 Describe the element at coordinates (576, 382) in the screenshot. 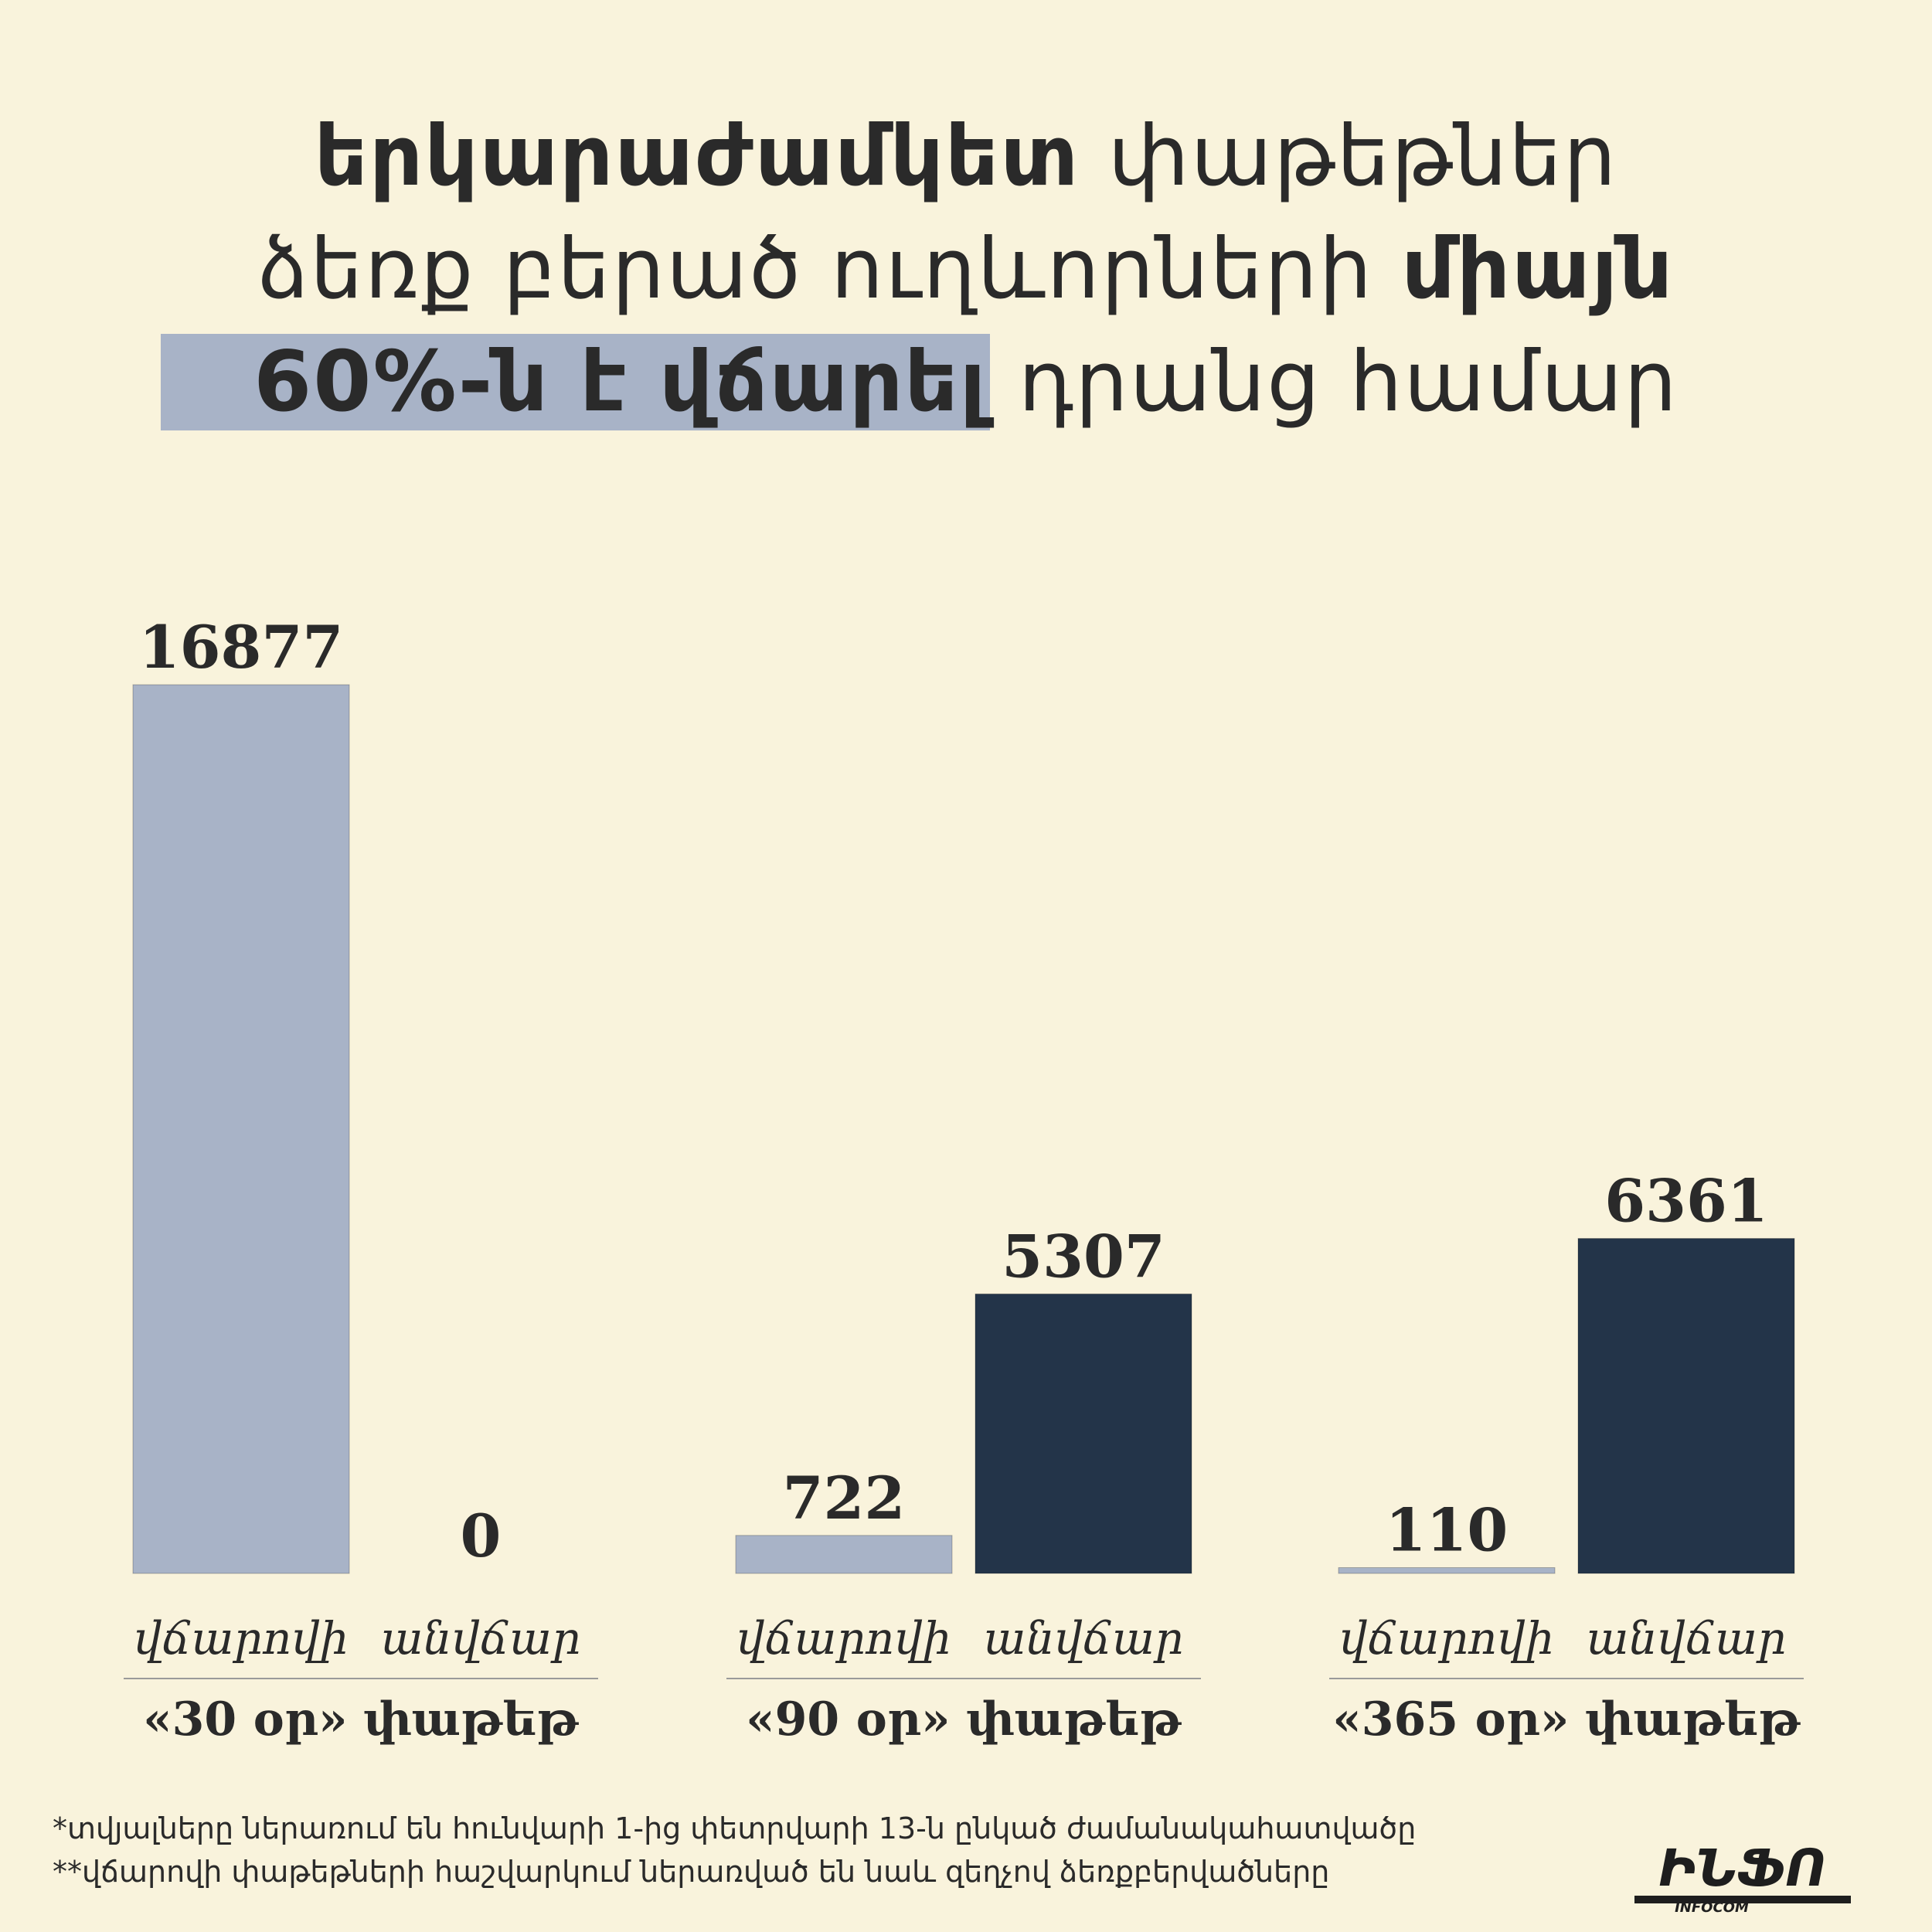

I see `title-highlight: 60%-ն է վճարել` at that location.